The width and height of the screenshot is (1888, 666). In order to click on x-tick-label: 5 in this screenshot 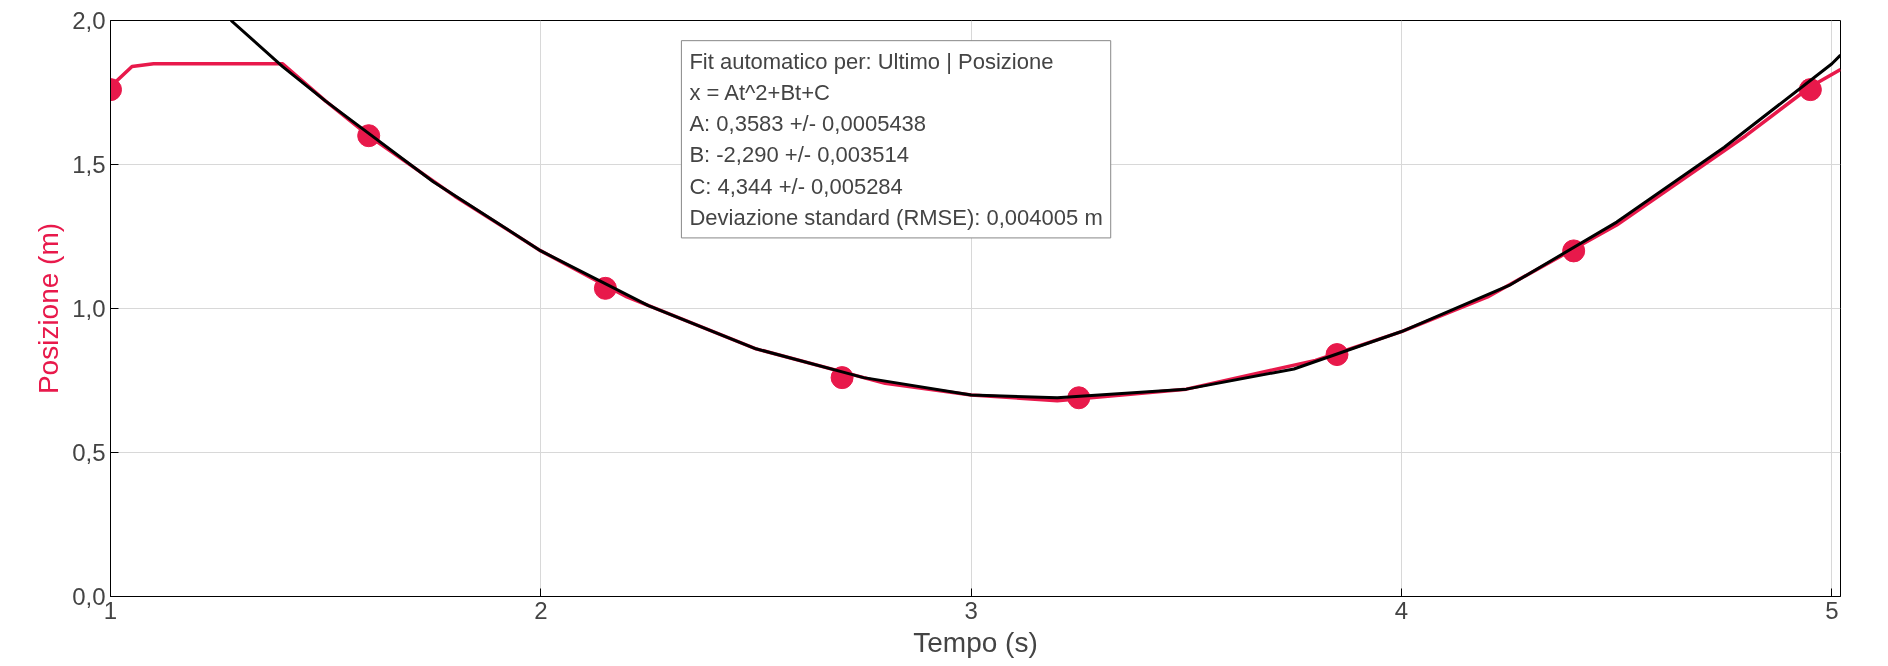, I will do `click(1832, 610)`.